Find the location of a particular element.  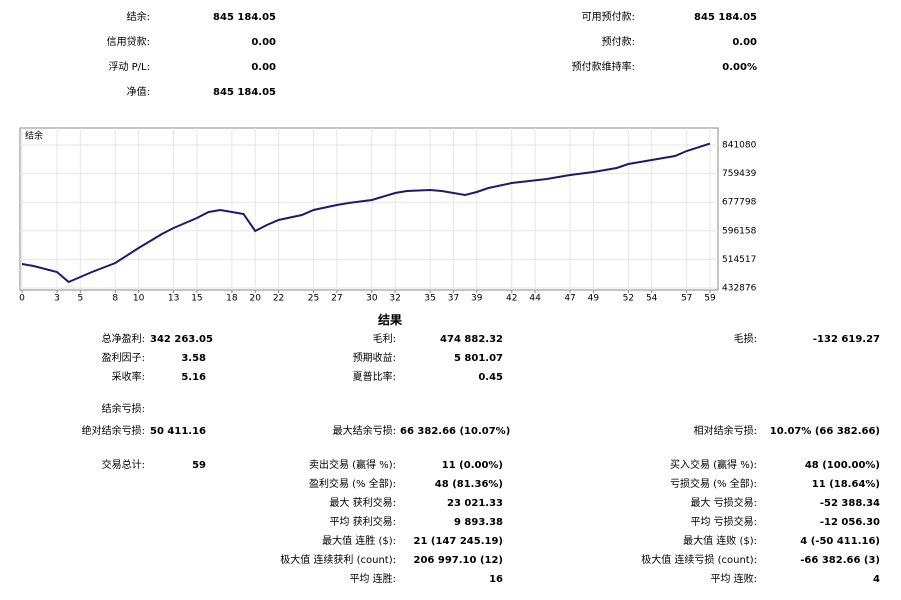

result-value: 16 is located at coordinates (496, 579).